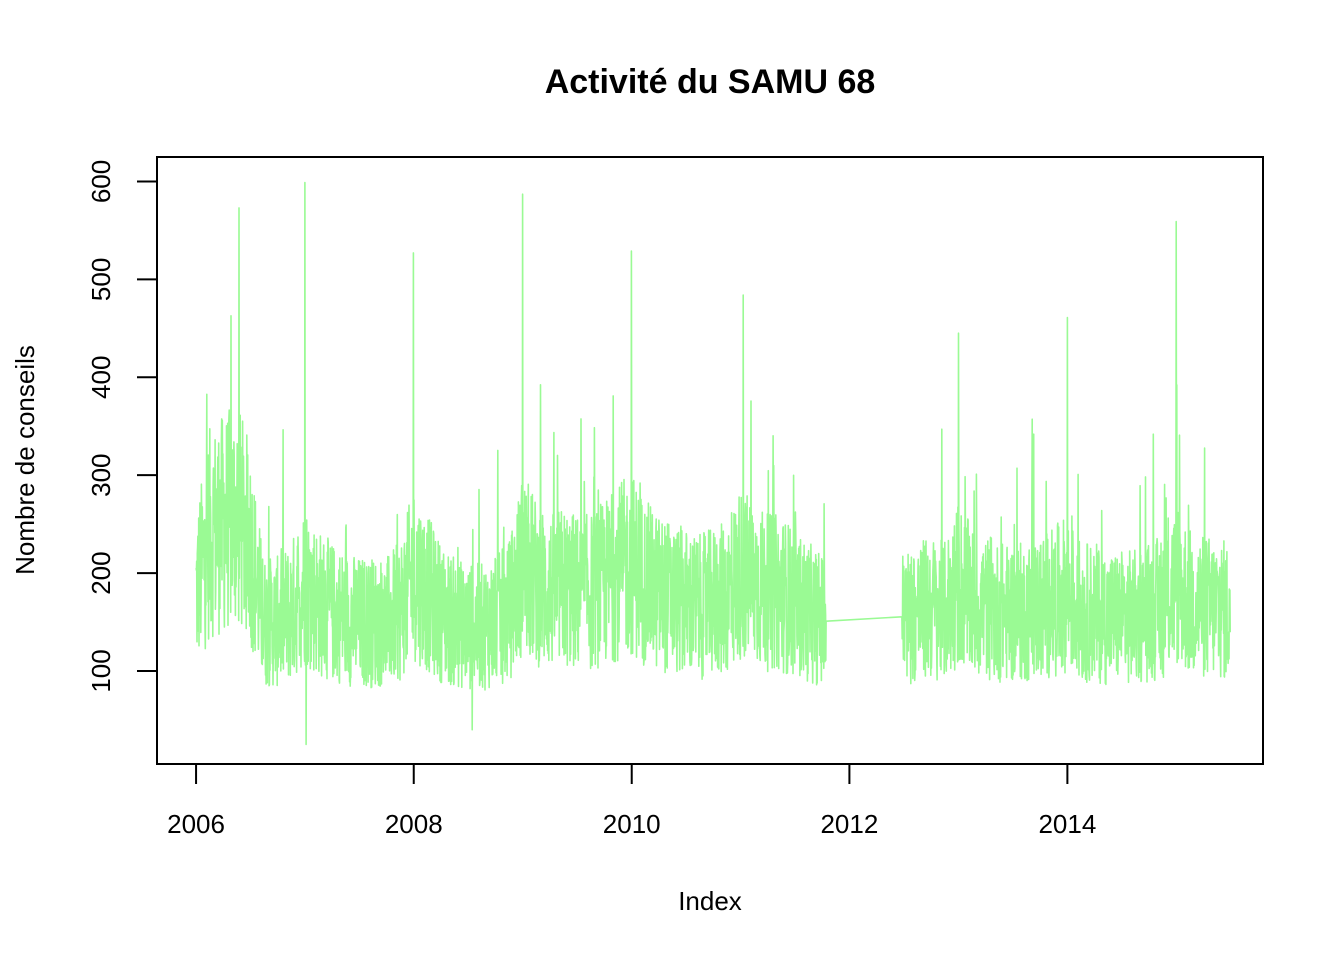 The width and height of the screenshot is (1344, 965). Describe the element at coordinates (101, 181) in the screenshot. I see `y-tick-label: 600` at that location.